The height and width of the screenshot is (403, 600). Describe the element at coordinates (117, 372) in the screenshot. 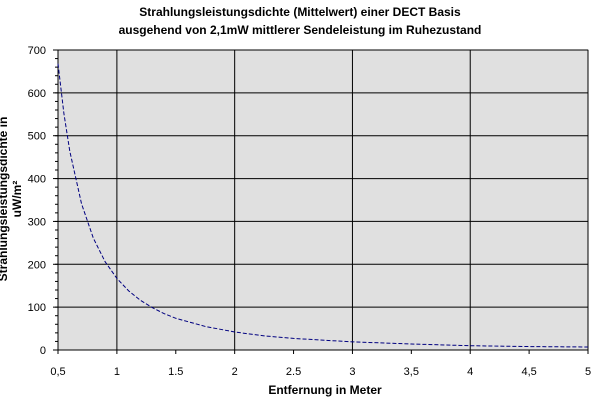

I see `x-tick-label: 1` at that location.